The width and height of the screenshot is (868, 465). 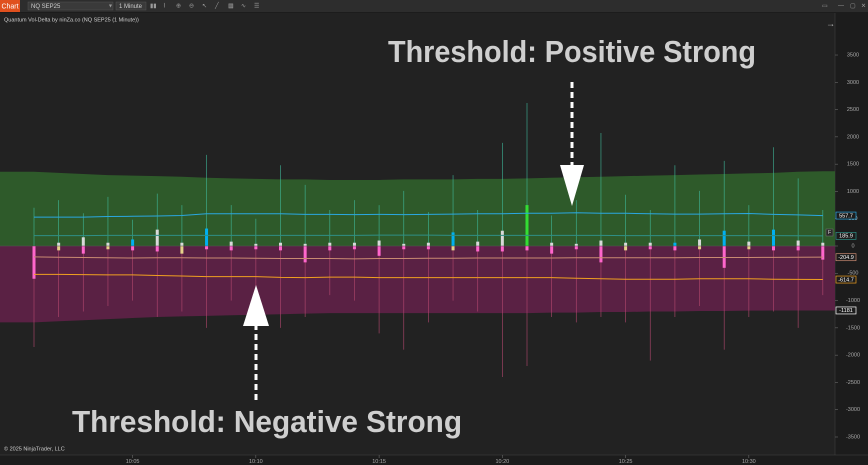 I want to click on value-box-label: -204.9, so click(x=846, y=258).